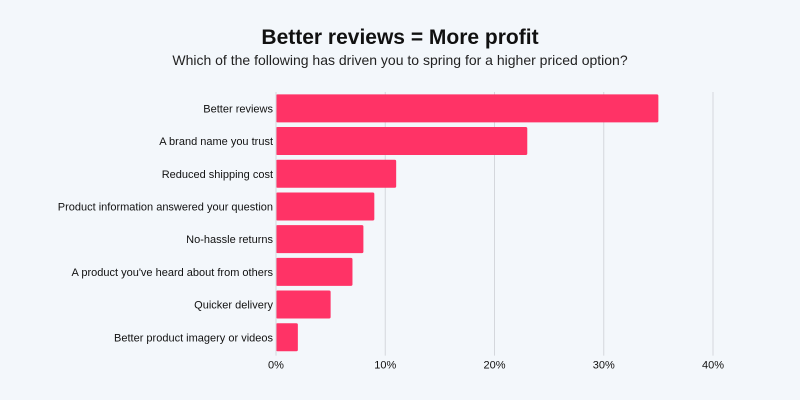 This screenshot has width=800, height=400. Describe the element at coordinates (604, 366) in the screenshot. I see `x-tick-label: 30%` at that location.